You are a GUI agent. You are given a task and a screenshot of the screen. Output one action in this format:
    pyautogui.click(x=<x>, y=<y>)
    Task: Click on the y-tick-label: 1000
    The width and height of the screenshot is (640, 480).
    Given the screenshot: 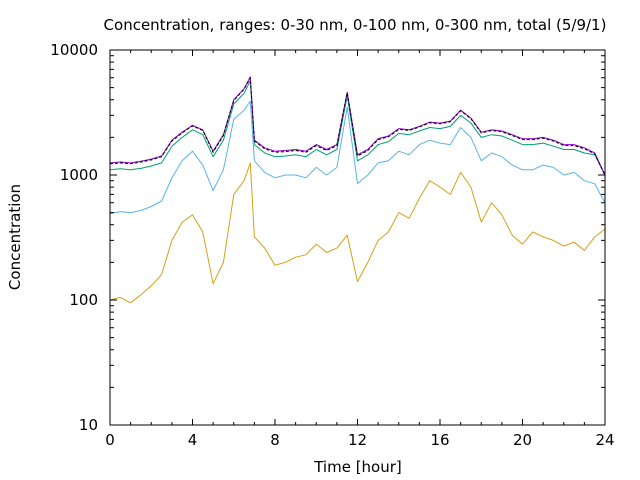 What is the action you would take?
    pyautogui.click(x=79, y=175)
    